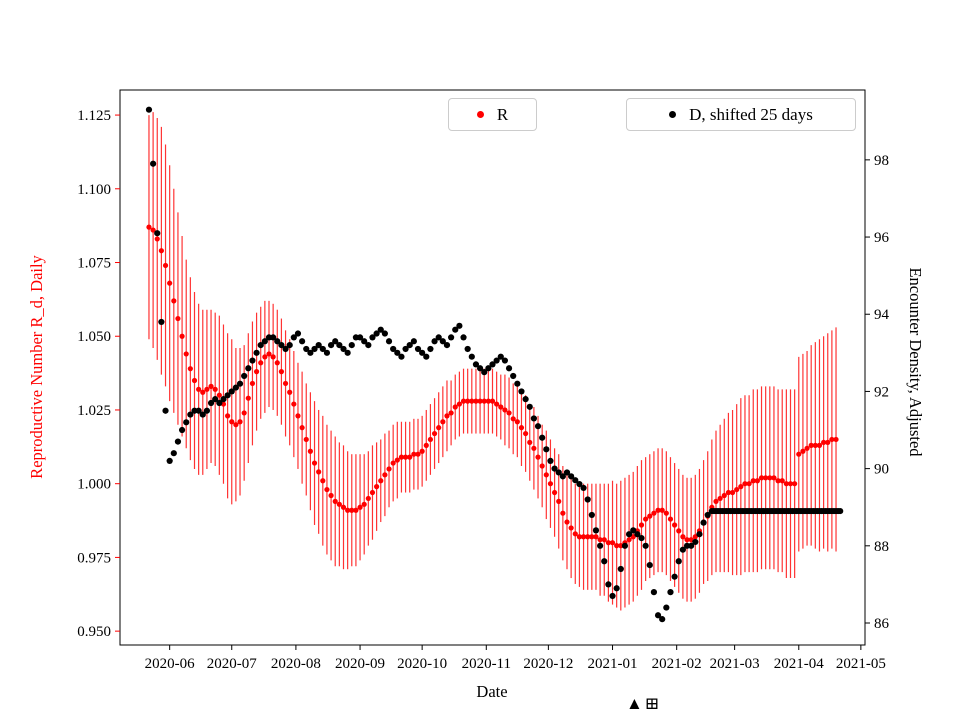 This screenshot has width=960, height=720. What do you see at coordinates (881, 470) in the screenshot?
I see `svg-text: 90` at bounding box center [881, 470].